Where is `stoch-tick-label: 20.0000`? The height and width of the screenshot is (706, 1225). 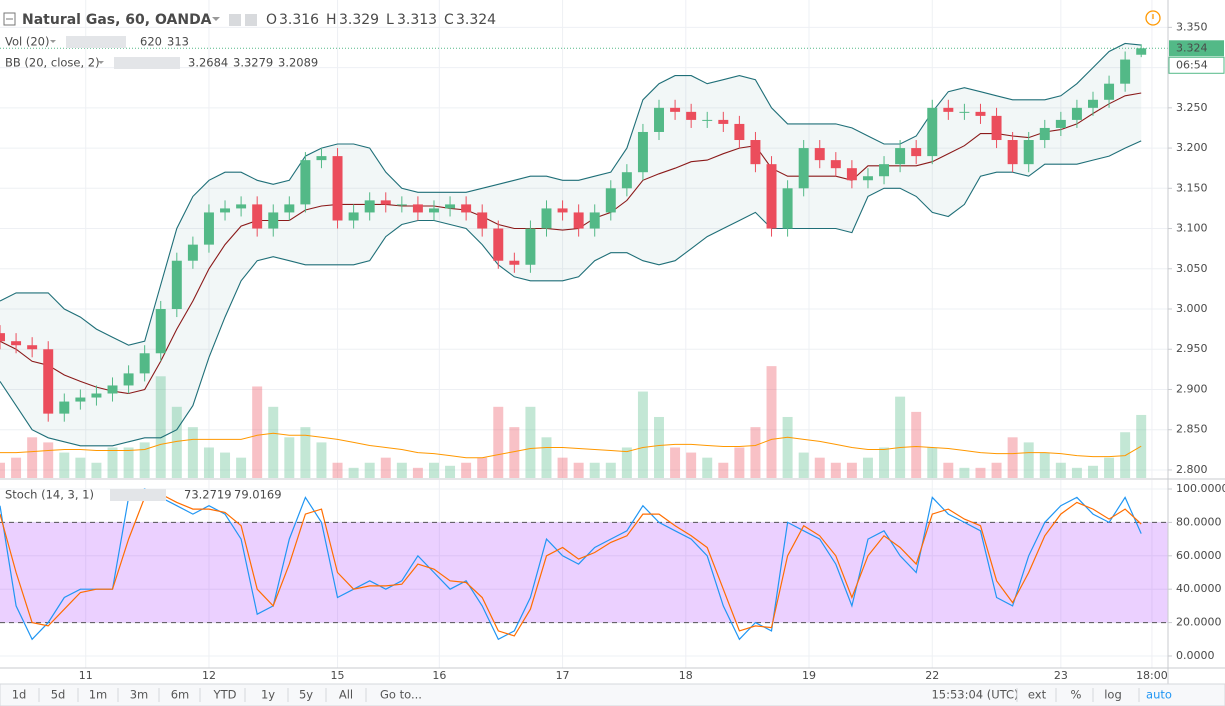
stoch-tick-label: 20.0000 is located at coordinates (1199, 622).